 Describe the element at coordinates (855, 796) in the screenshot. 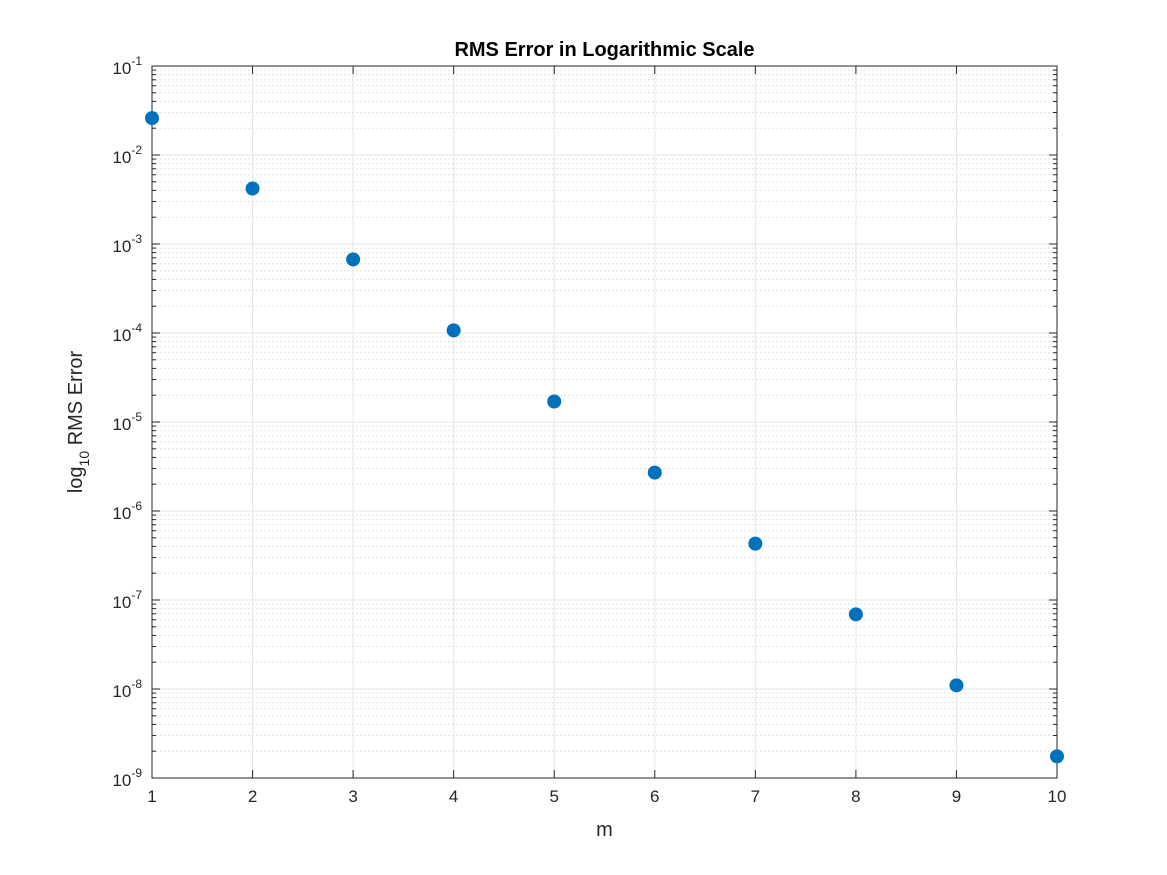

I see `x-tick-label: 8` at that location.